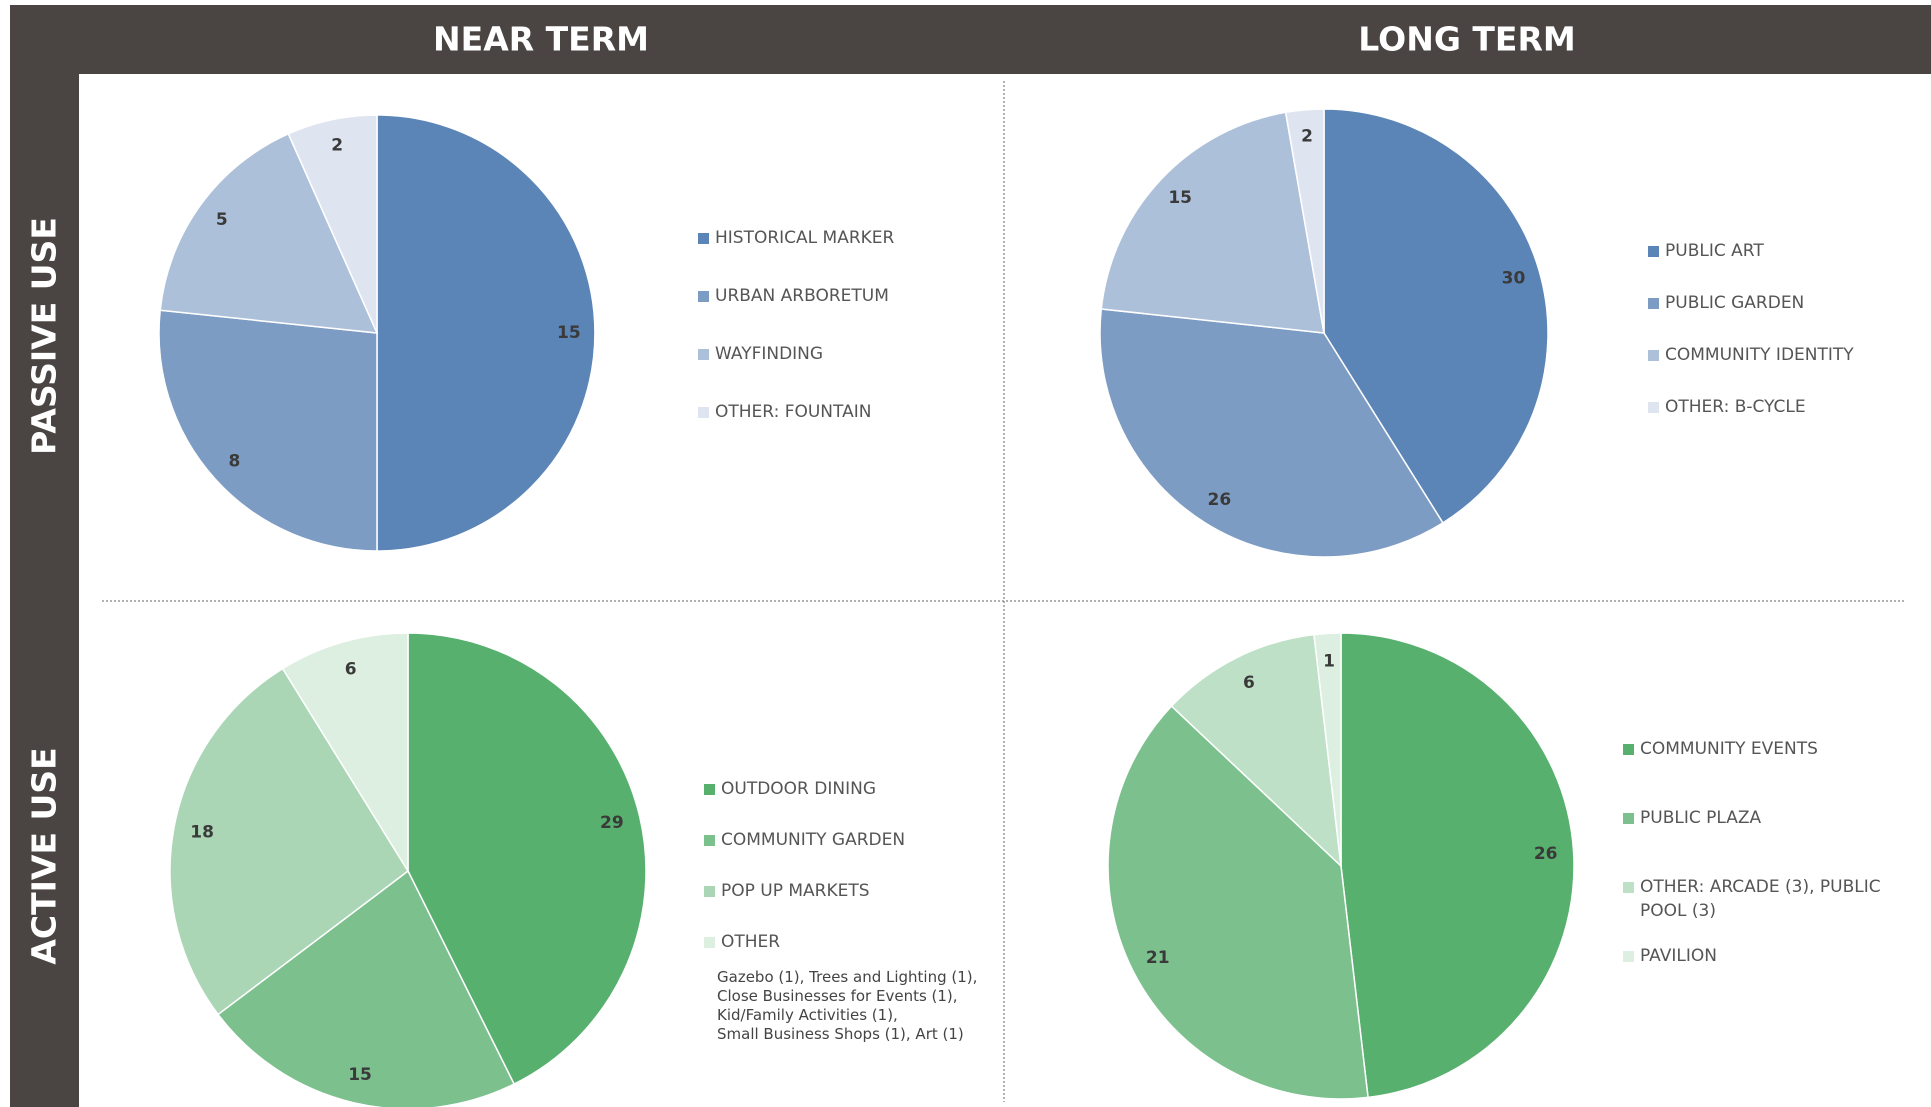 This screenshot has height=1107, width=1931. Describe the element at coordinates (1466, 39) in the screenshot. I see `column-header: LONG TERM` at that location.